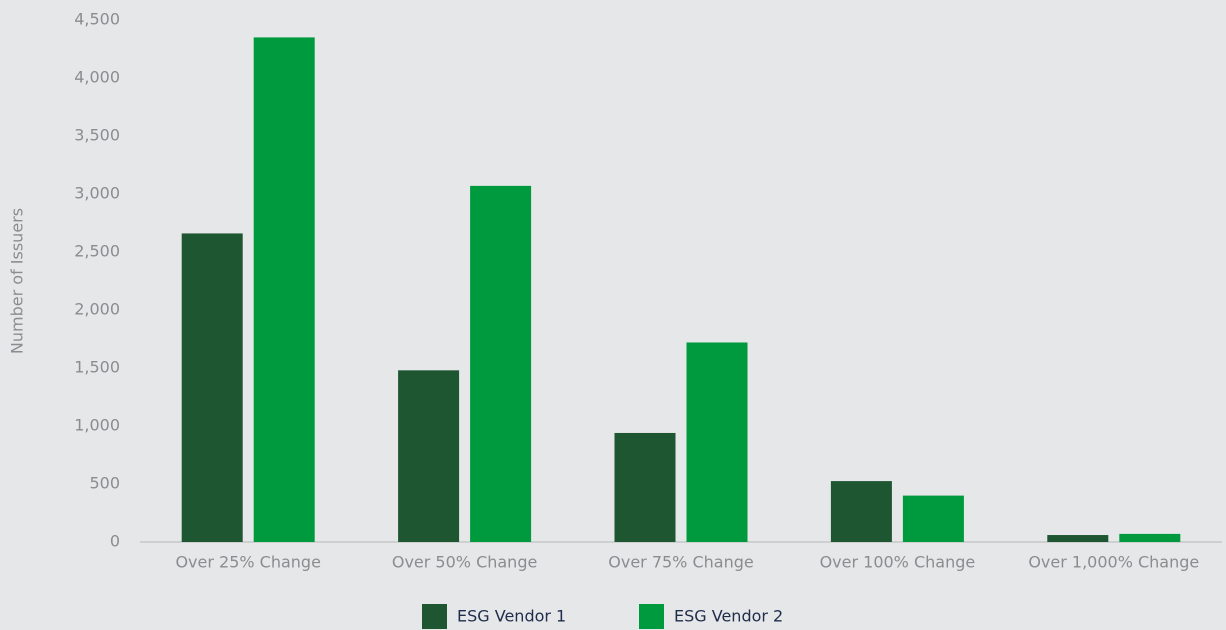 The height and width of the screenshot is (630, 1226). Describe the element at coordinates (97, 425) in the screenshot. I see `y-tick-label: 1,000` at that location.